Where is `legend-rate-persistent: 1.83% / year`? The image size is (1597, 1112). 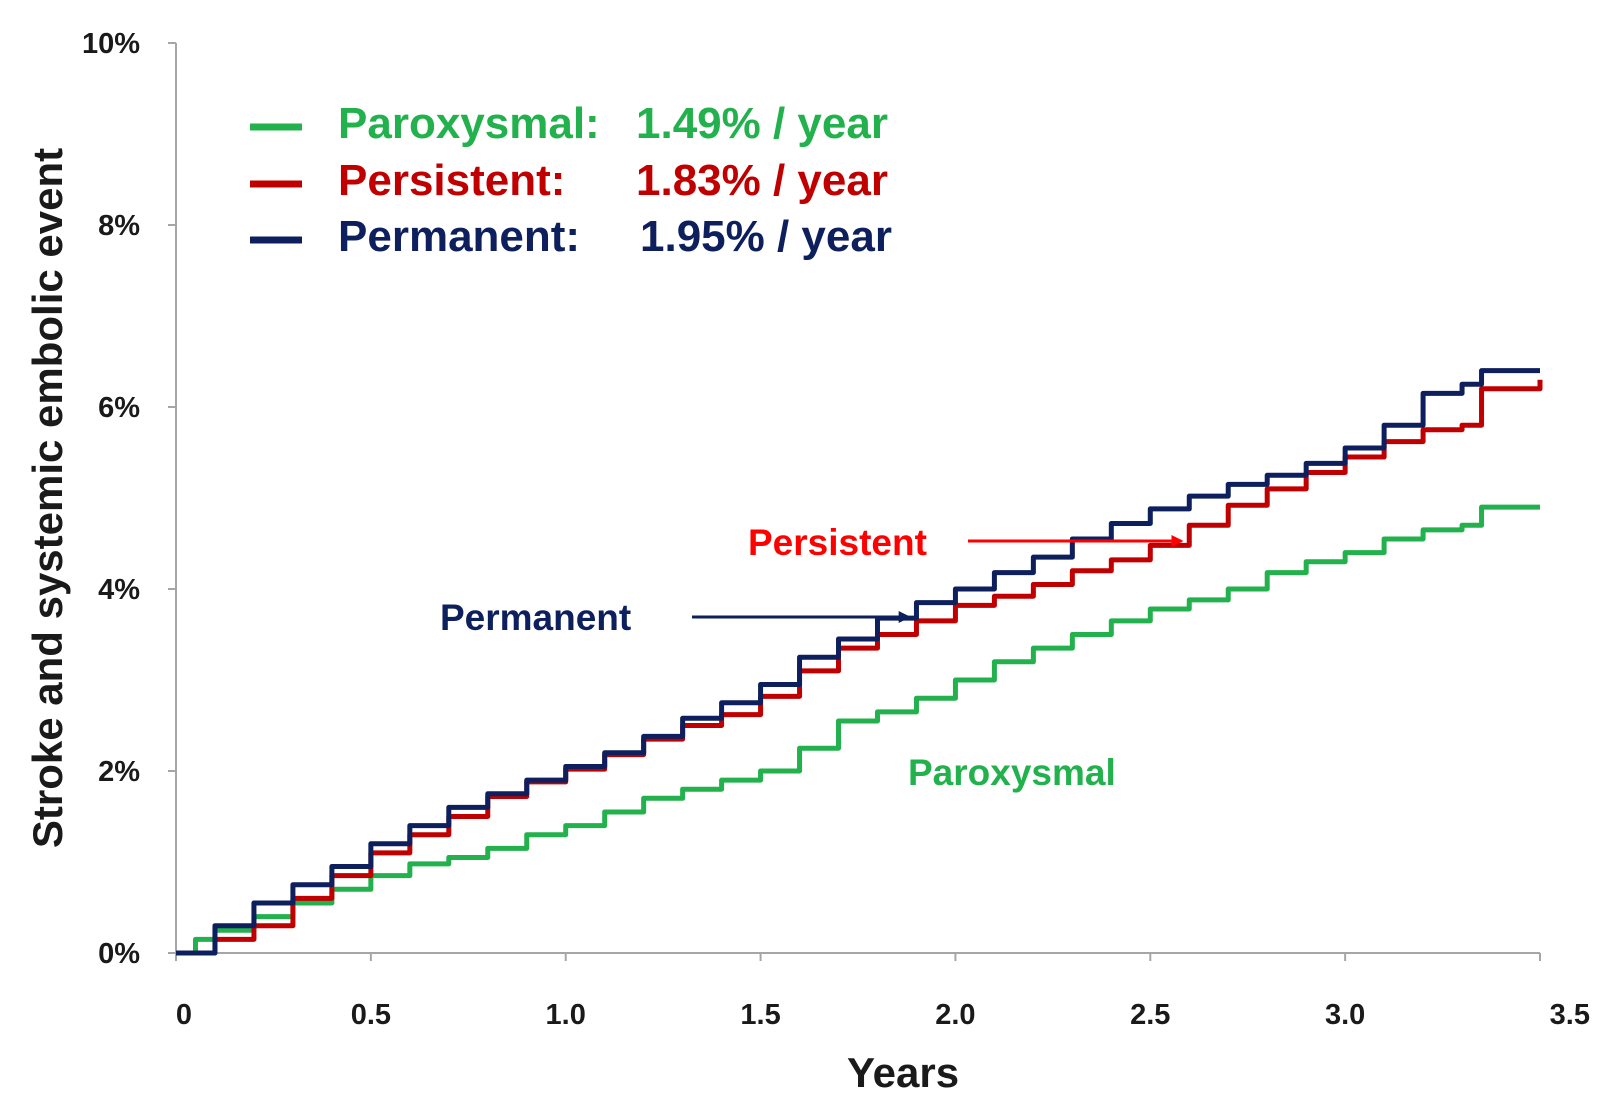
legend-rate-persistent: 1.83% / year is located at coordinates (762, 180).